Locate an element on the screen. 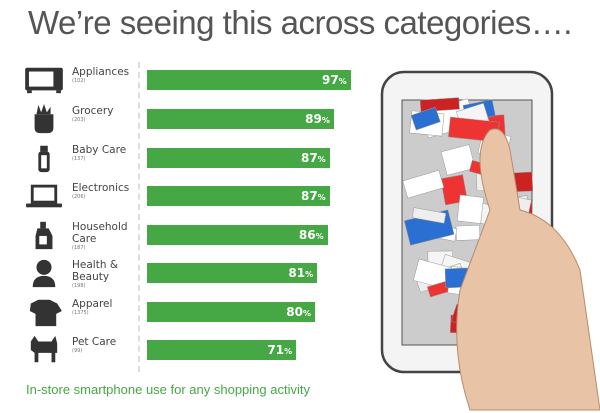 The height and width of the screenshot is (413, 600). bar-value-label: 86% is located at coordinates (311, 235).